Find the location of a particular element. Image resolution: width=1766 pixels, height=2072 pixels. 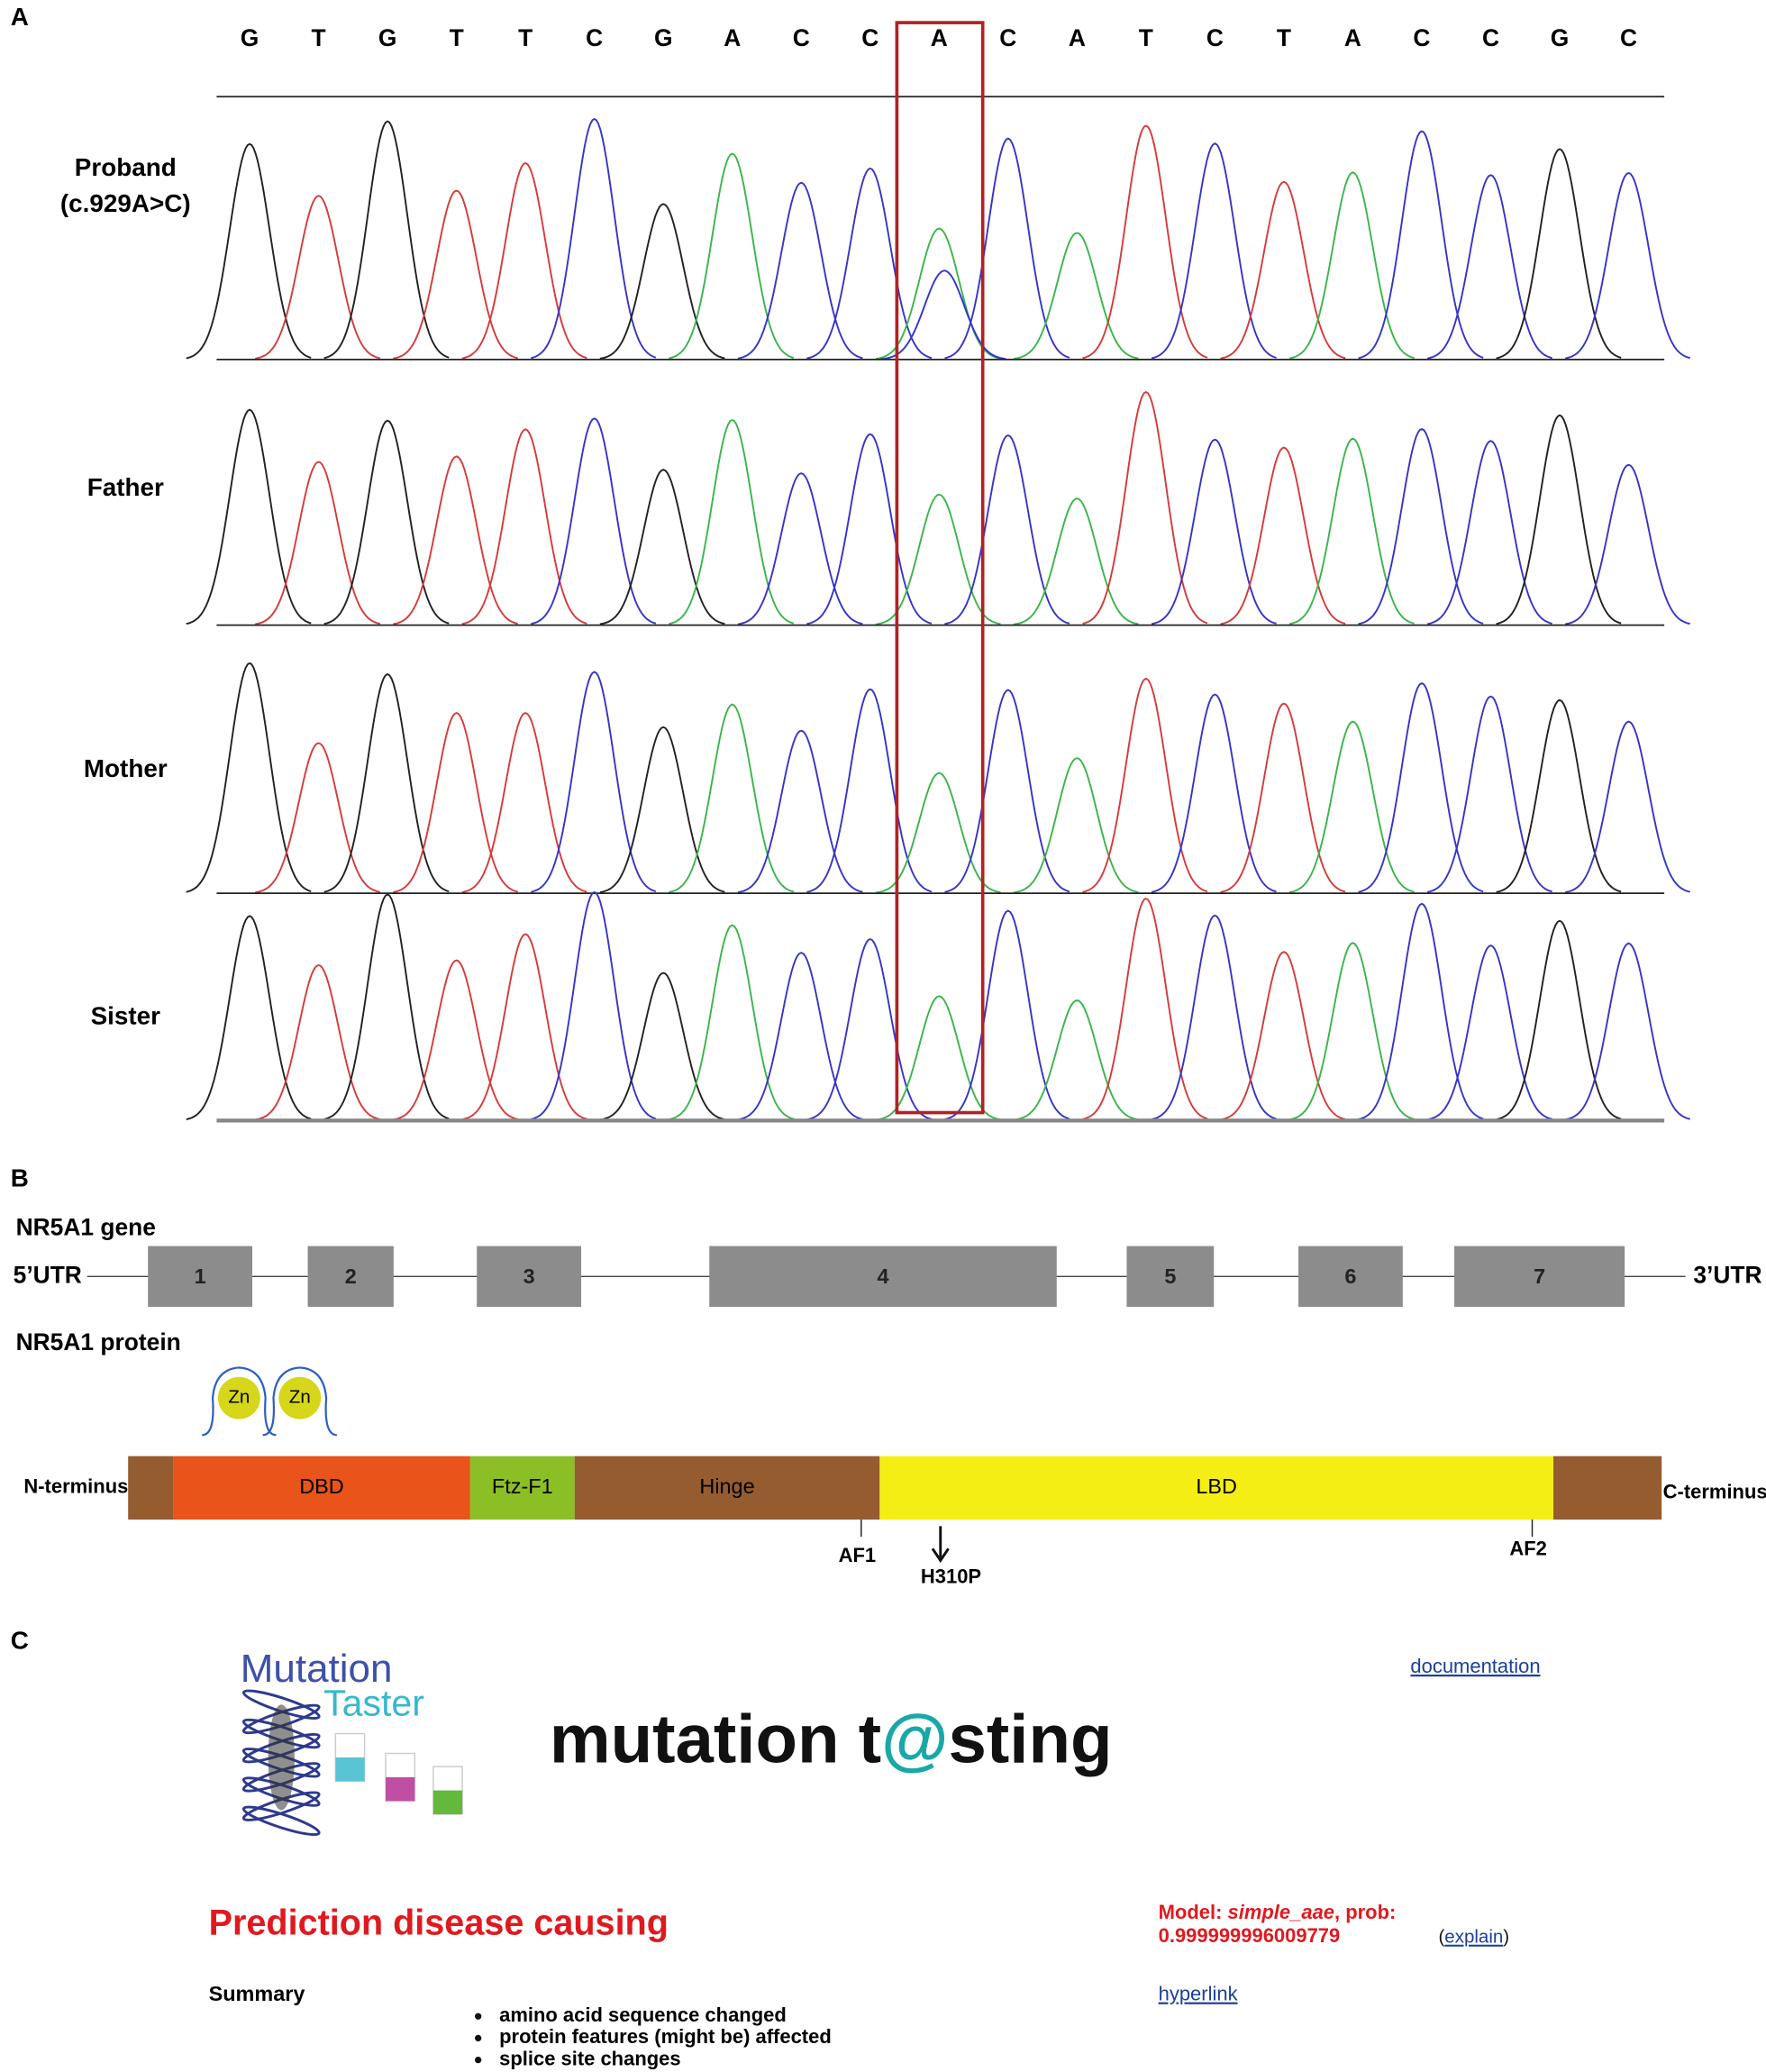

prediction: Prediction disease causing is located at coordinates (439, 1923).